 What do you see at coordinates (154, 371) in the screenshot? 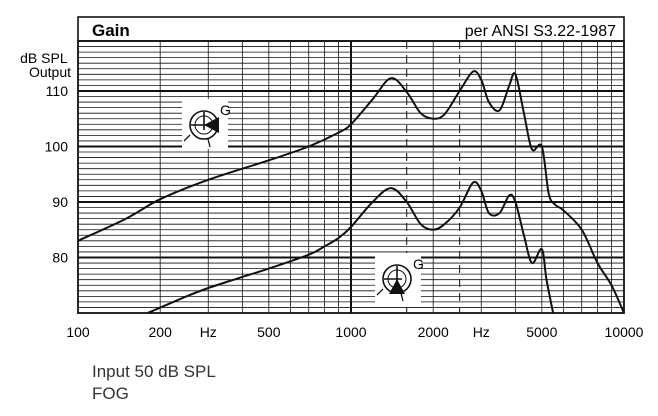
I see `caption-input-level: Input 50 dB SPL` at bounding box center [154, 371].